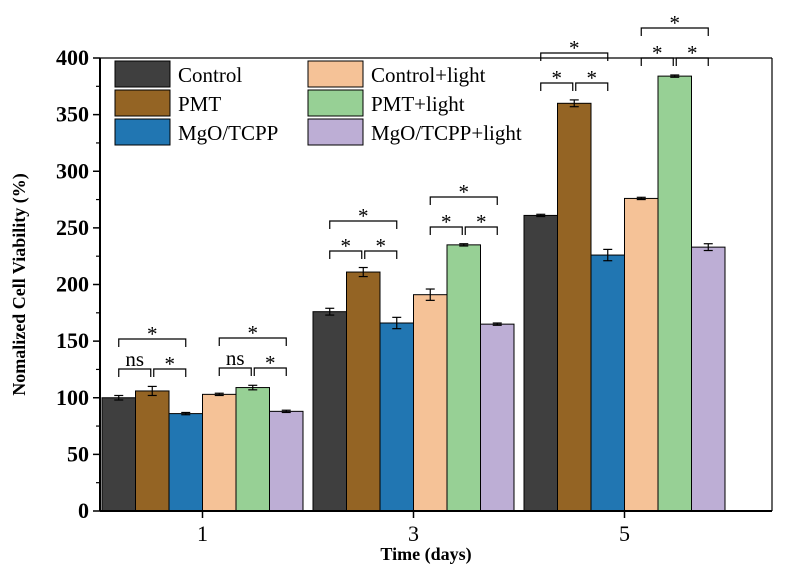 The height and width of the screenshot is (568, 785). I want to click on legend-item: Control+light, so click(396, 74).